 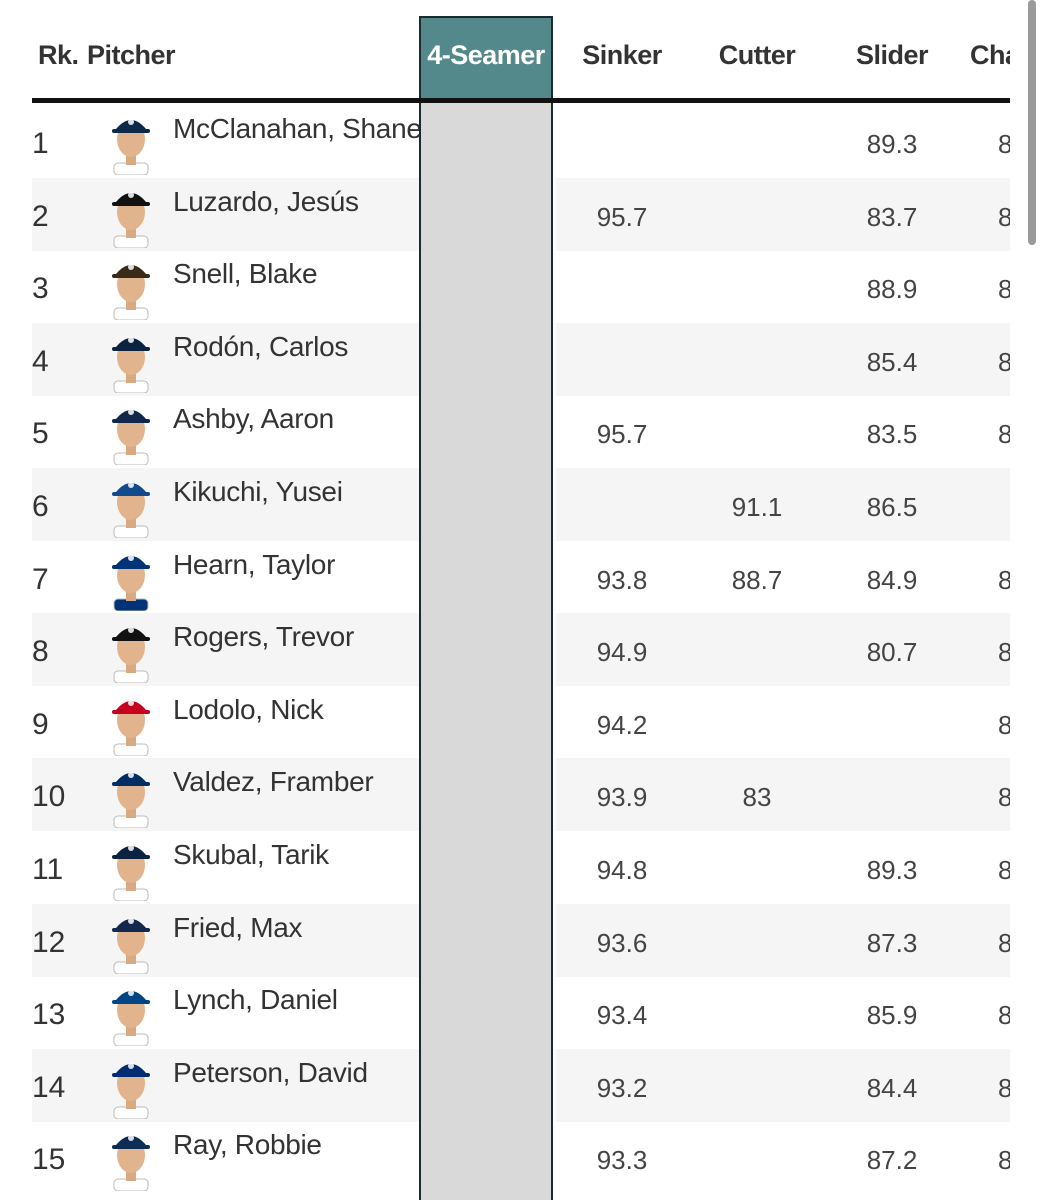 I want to click on rank-cell: 6, so click(x=40, y=506).